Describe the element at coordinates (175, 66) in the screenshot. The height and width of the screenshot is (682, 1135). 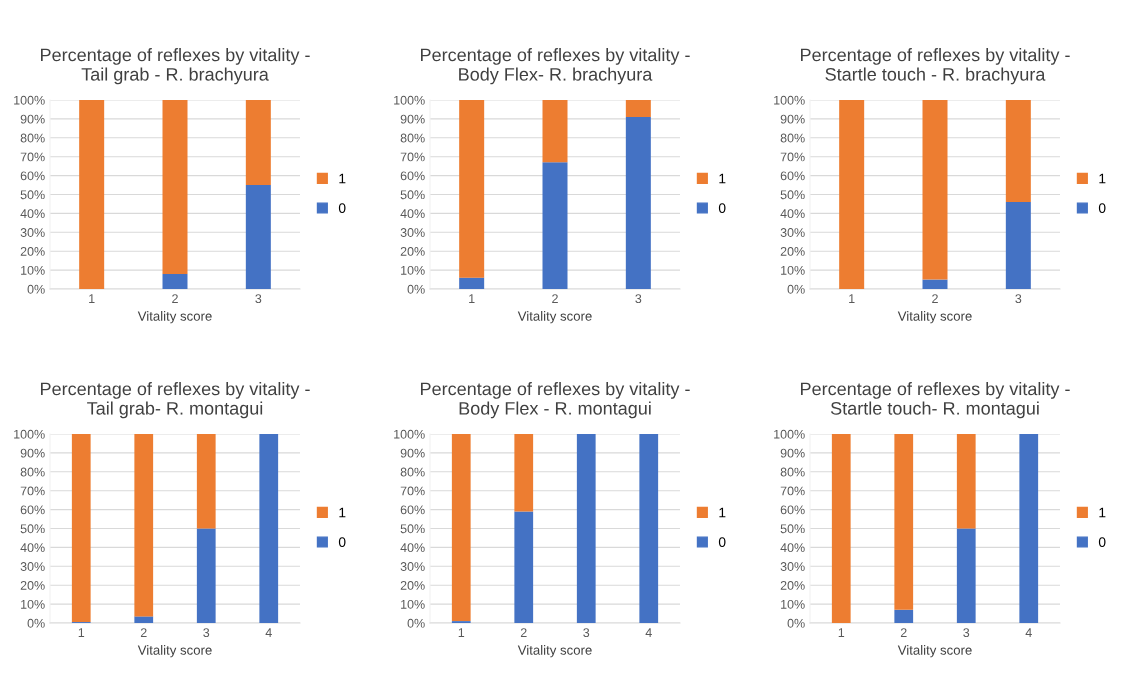
I see `chart-title: Percentage of reflexes by vitality - Tail grab - R. brachyura` at that location.